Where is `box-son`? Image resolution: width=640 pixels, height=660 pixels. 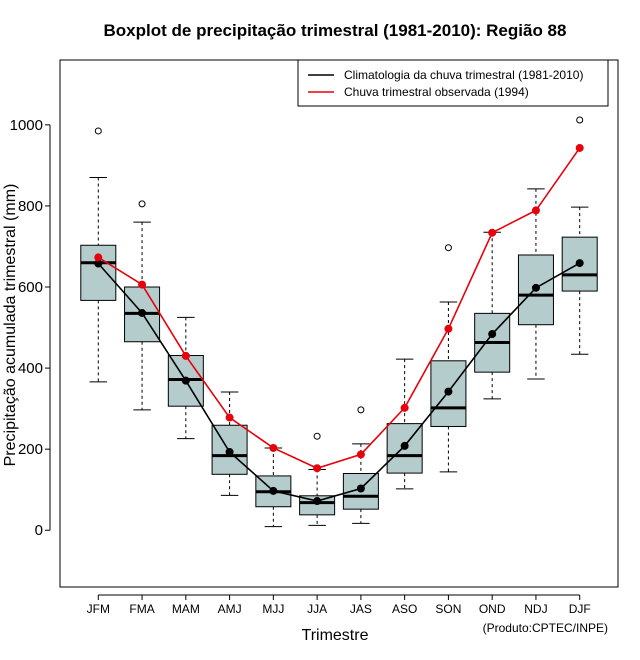 box-son is located at coordinates (448, 358).